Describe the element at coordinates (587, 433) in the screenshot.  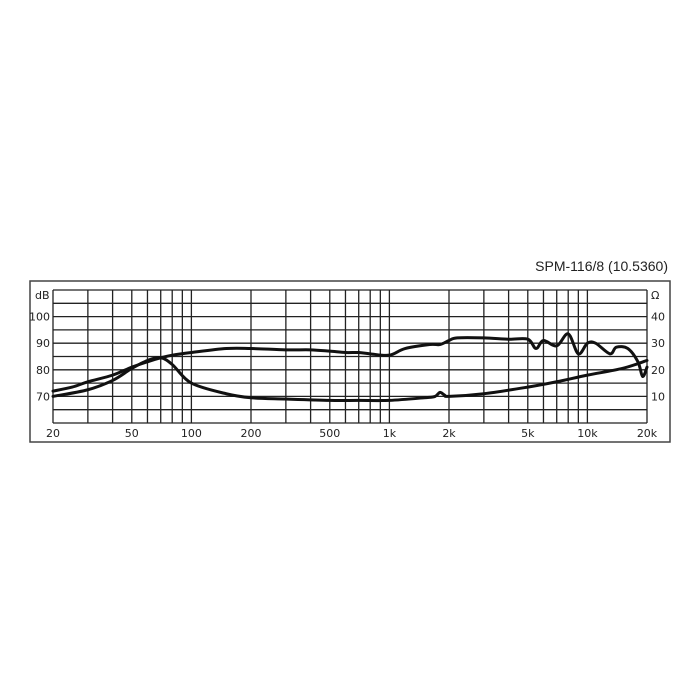
I see `x-tick-label: 10k` at that location.